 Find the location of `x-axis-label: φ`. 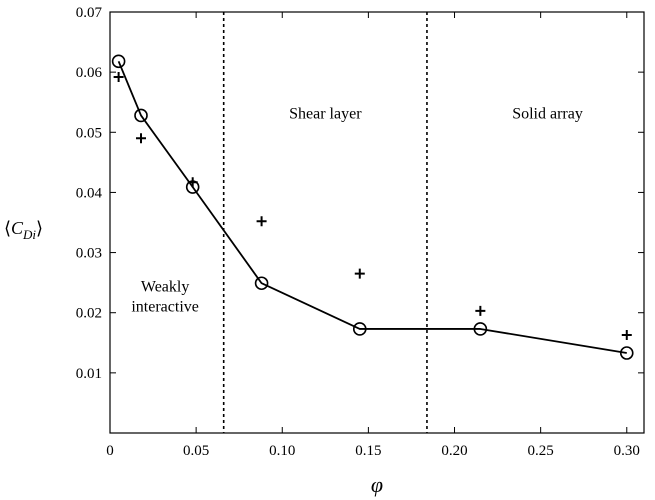

x-axis-label: φ is located at coordinates (377, 484).